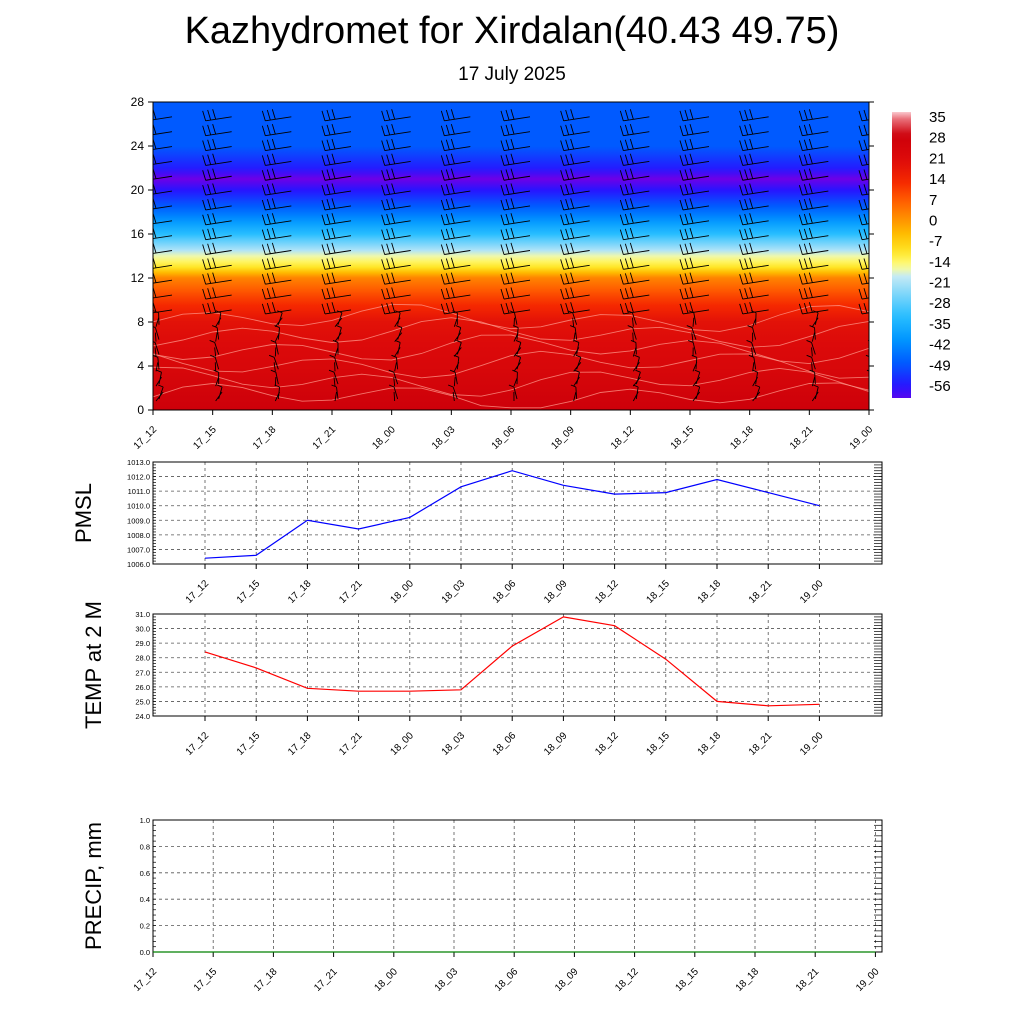 Image resolution: width=1024 pixels, height=1024 pixels. Describe the element at coordinates (940, 386) in the screenshot. I see `colorbar-label: -56` at that location.